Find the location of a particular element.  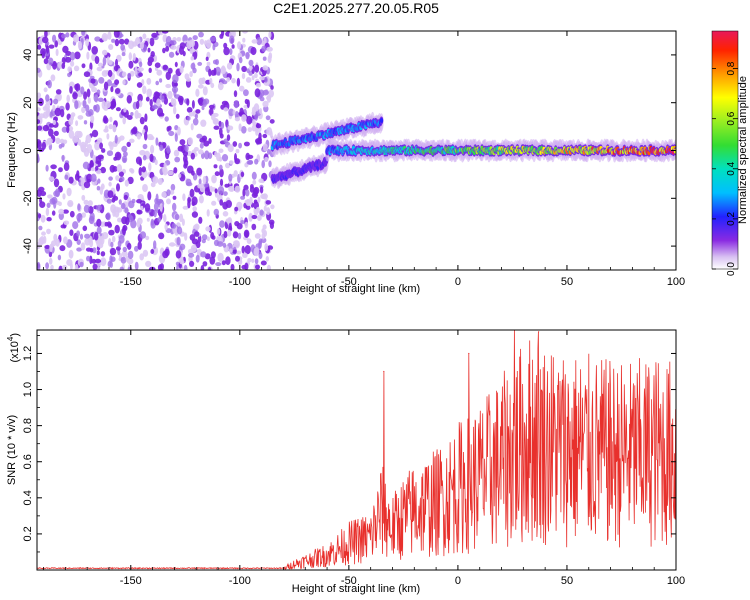

spectrogram-x-tick-label: 50 is located at coordinates (567, 282).